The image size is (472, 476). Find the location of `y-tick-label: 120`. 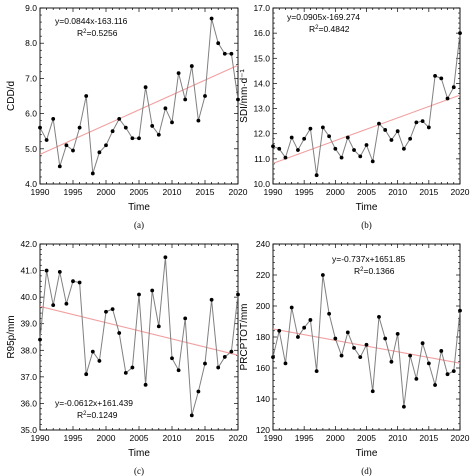

y-tick-label: 120 is located at coordinates (263, 430).